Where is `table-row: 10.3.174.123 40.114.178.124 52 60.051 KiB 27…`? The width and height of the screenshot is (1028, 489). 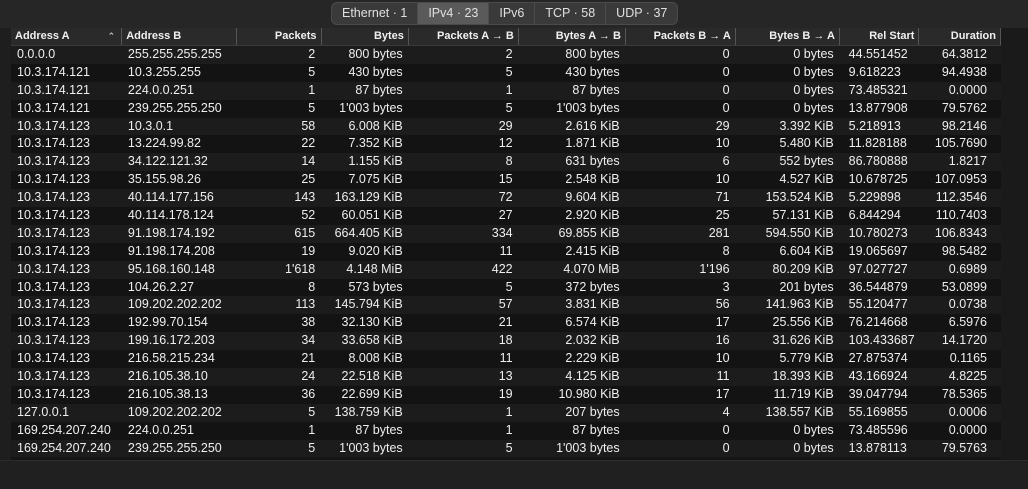 table-row: 10.3.174.123 40.114.178.124 52 60.051 KiB 27… is located at coordinates (506, 216).